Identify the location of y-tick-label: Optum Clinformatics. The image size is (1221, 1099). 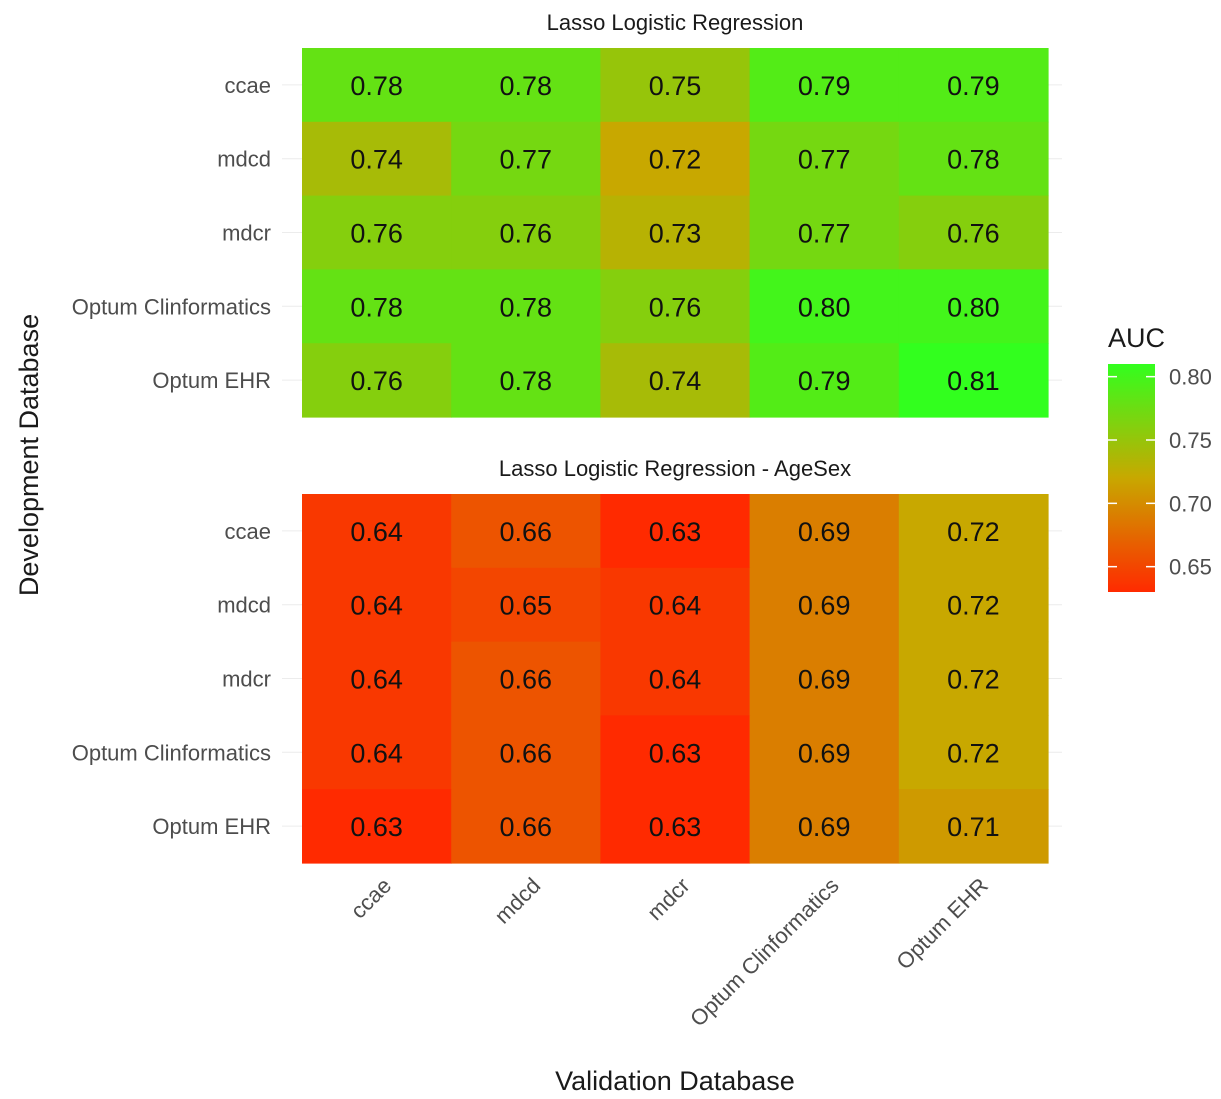
(171, 306).